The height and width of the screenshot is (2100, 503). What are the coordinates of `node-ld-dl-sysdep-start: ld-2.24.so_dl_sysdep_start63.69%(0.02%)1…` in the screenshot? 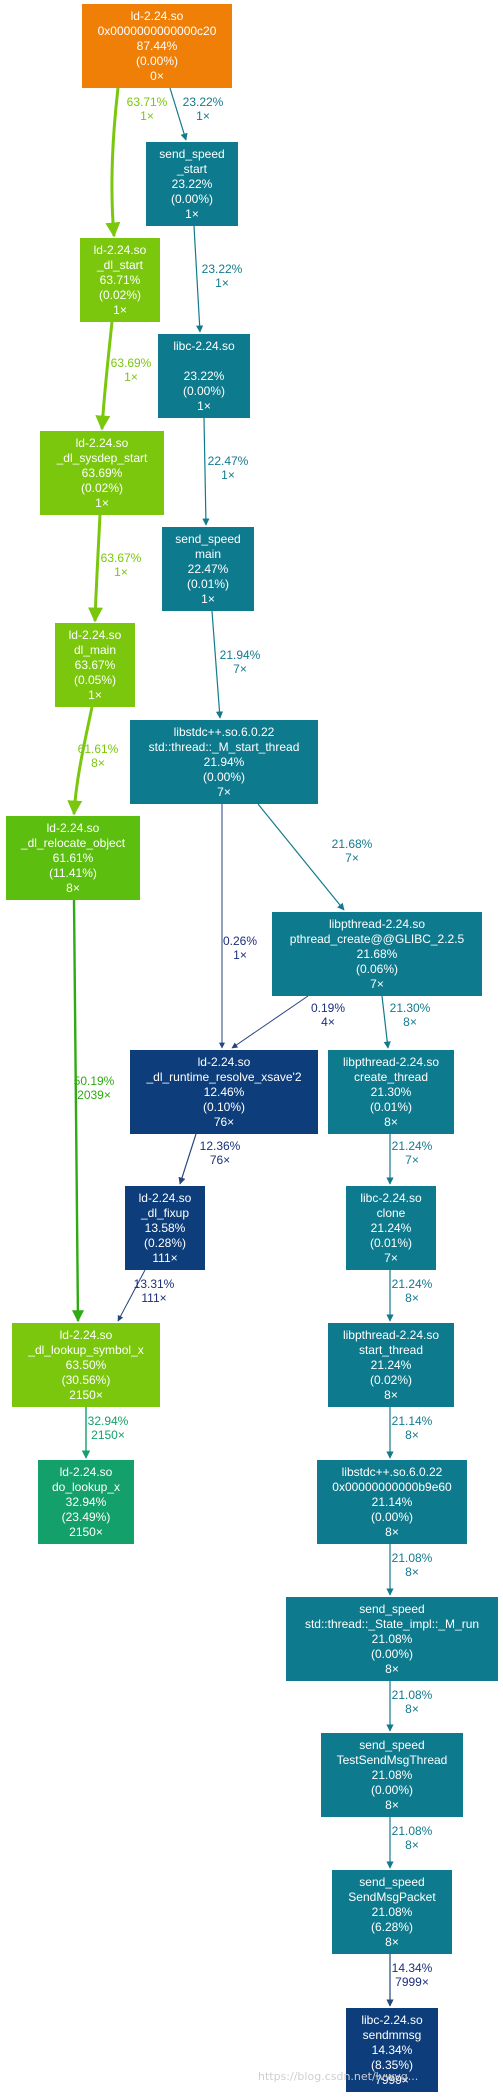 It's located at (102, 473).